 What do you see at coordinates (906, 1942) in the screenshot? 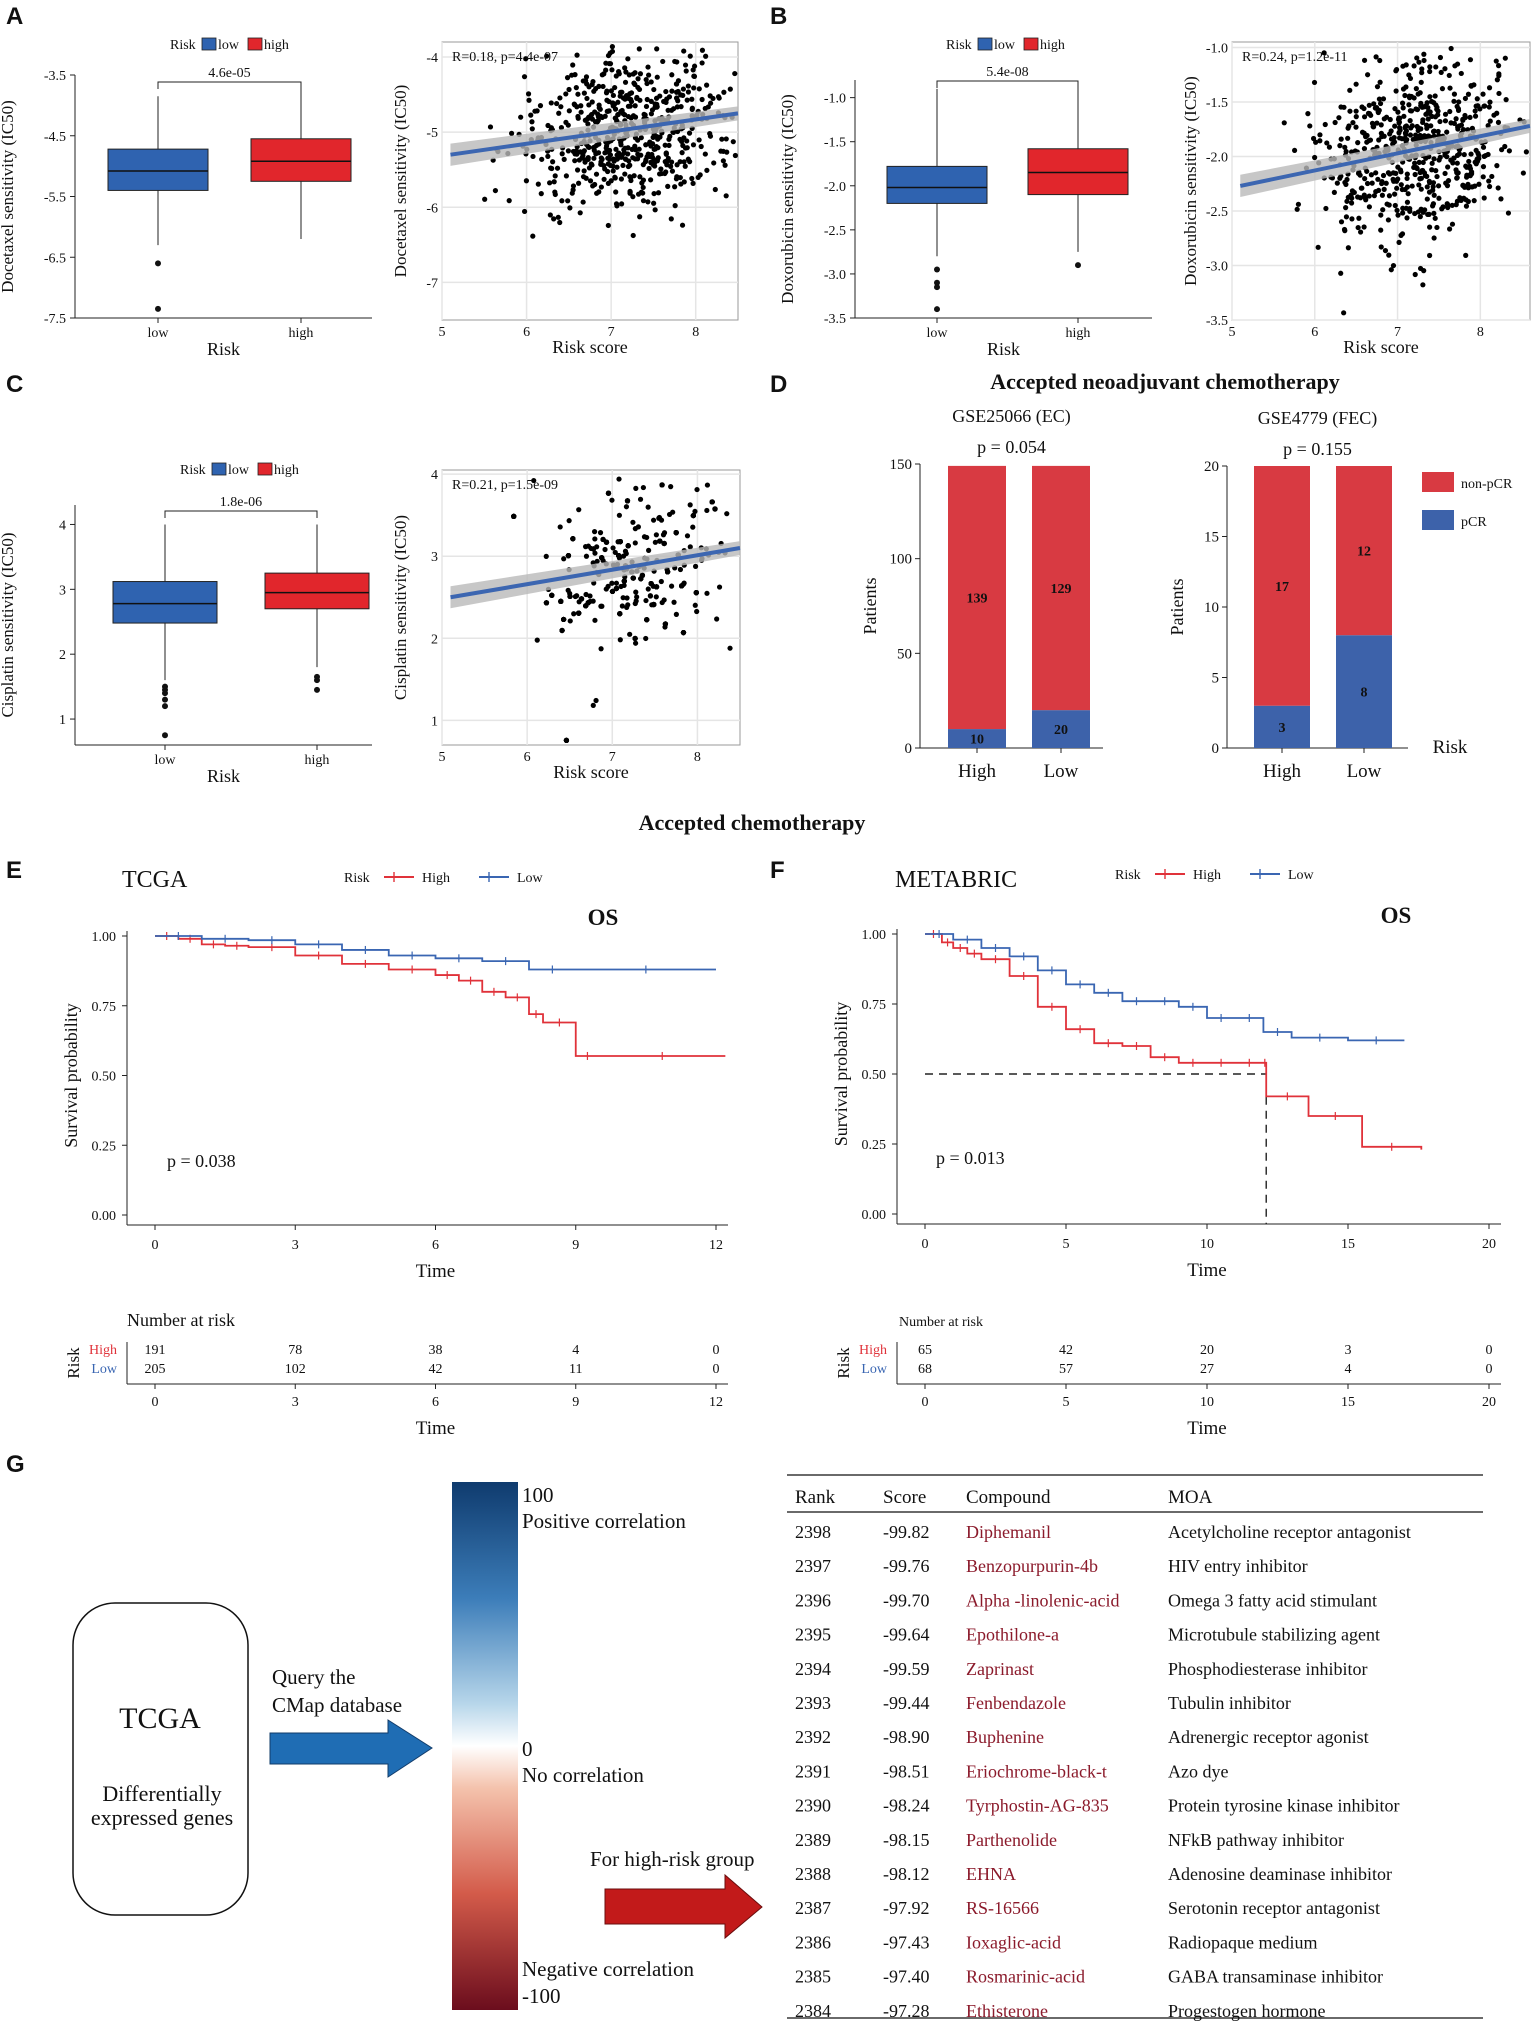
I see `table-cell-score: -97.43` at bounding box center [906, 1942].